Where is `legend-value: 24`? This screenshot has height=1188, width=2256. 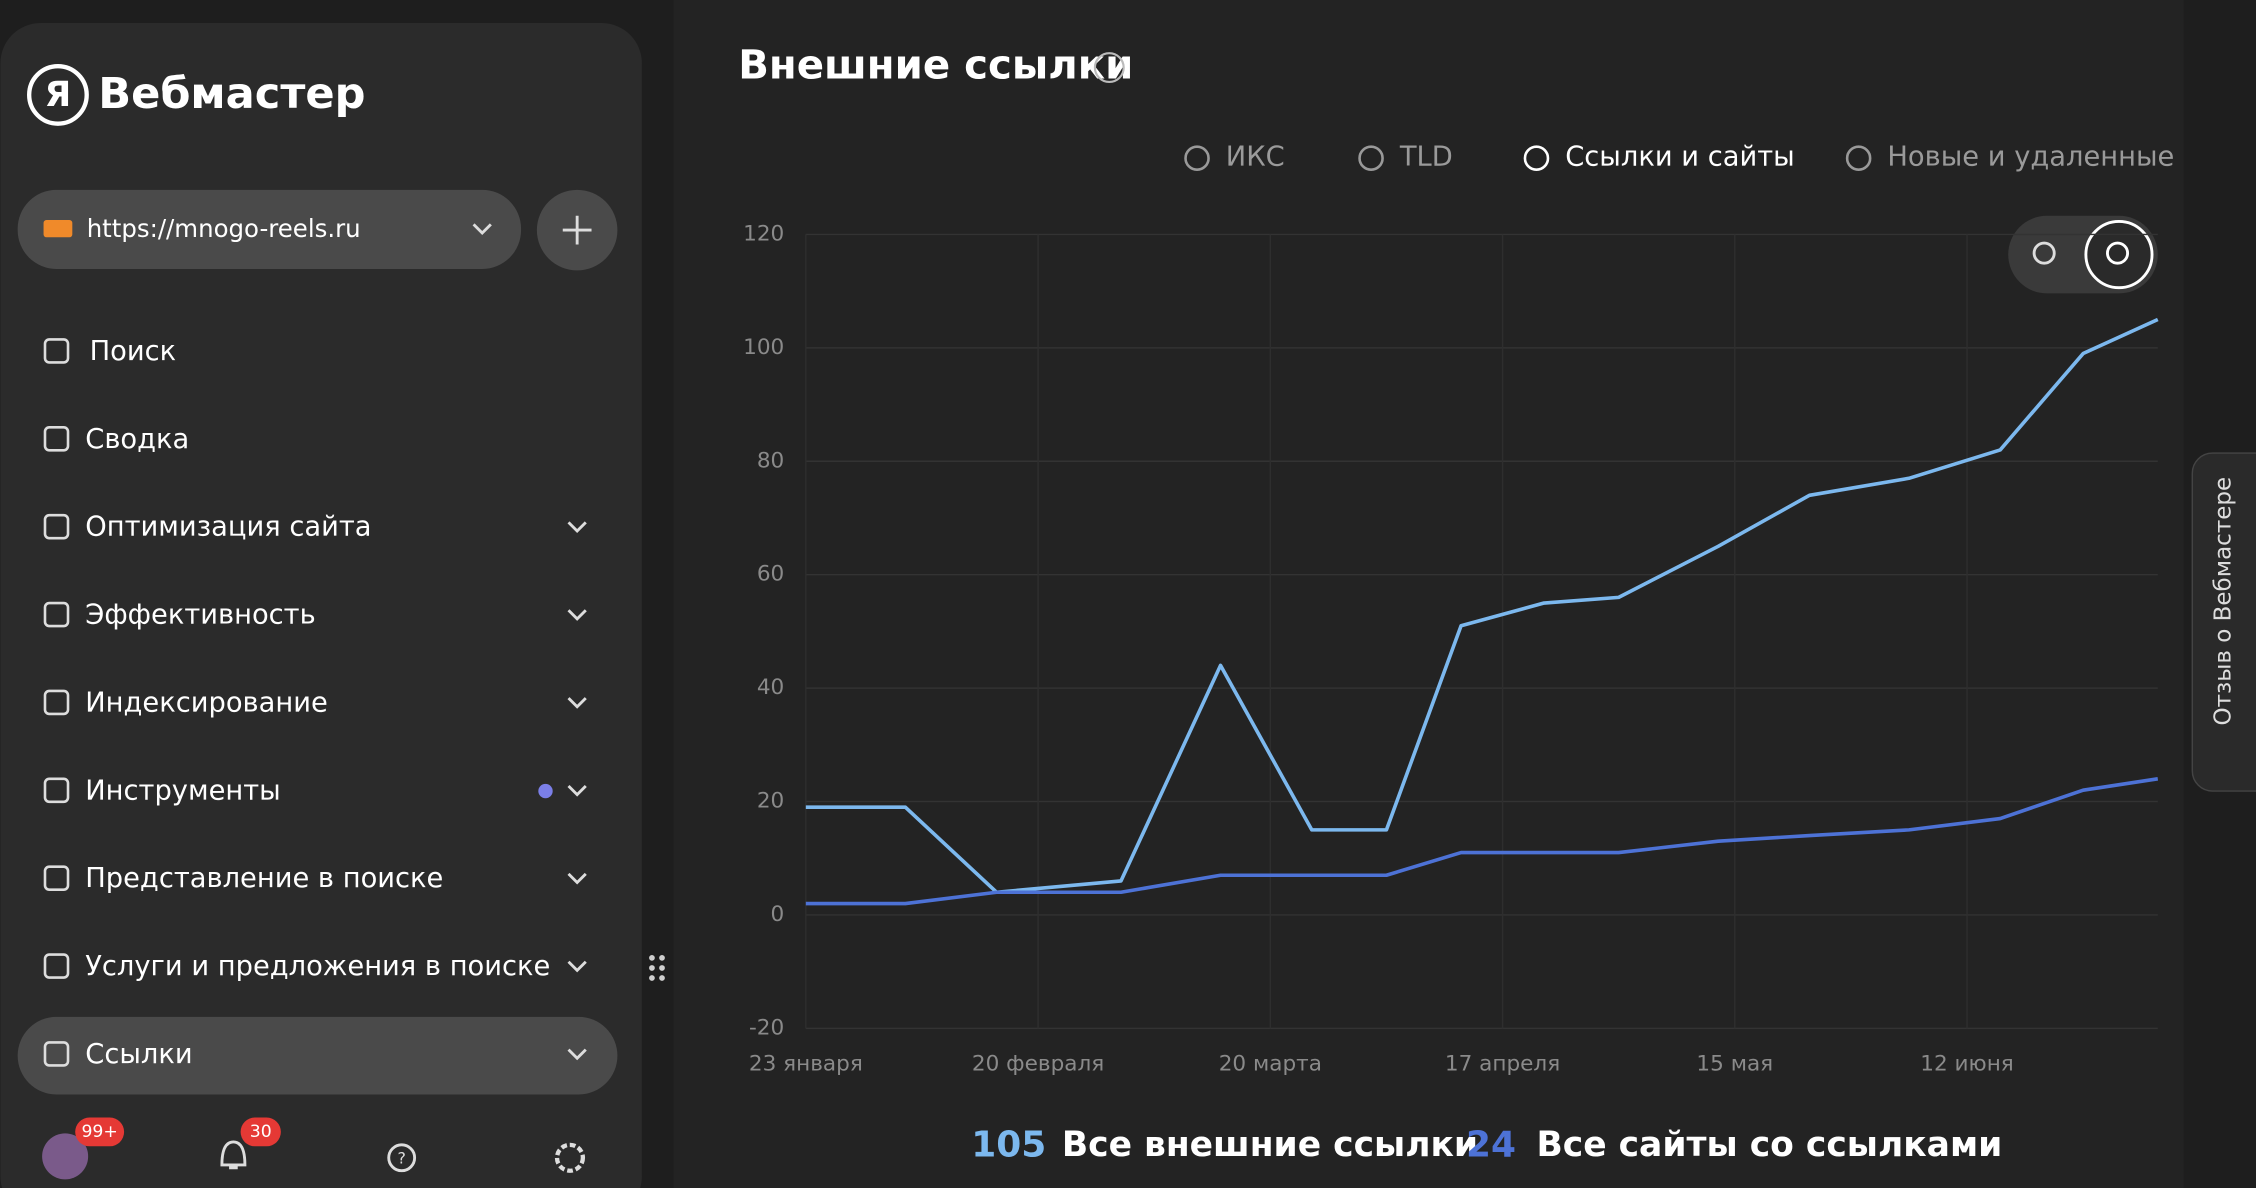 legend-value: 24 is located at coordinates (1491, 1144).